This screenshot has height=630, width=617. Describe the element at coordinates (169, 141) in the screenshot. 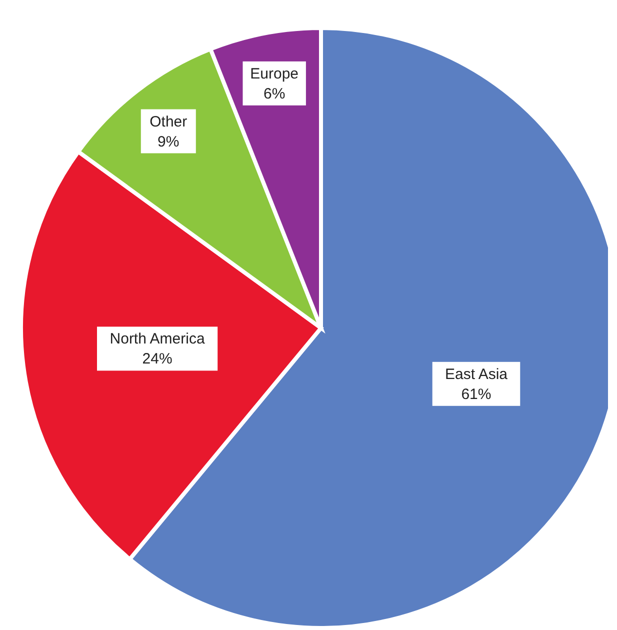

I see `data-label: 9%` at that location.